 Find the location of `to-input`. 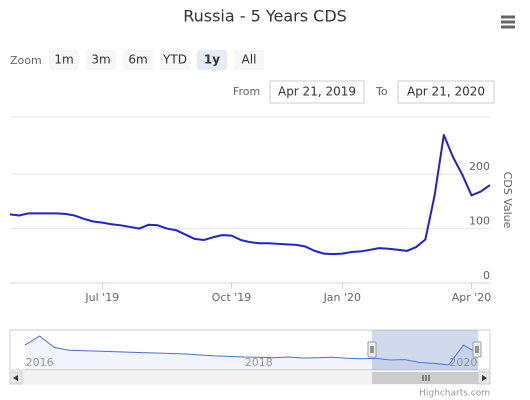

to-input is located at coordinates (446, 92).